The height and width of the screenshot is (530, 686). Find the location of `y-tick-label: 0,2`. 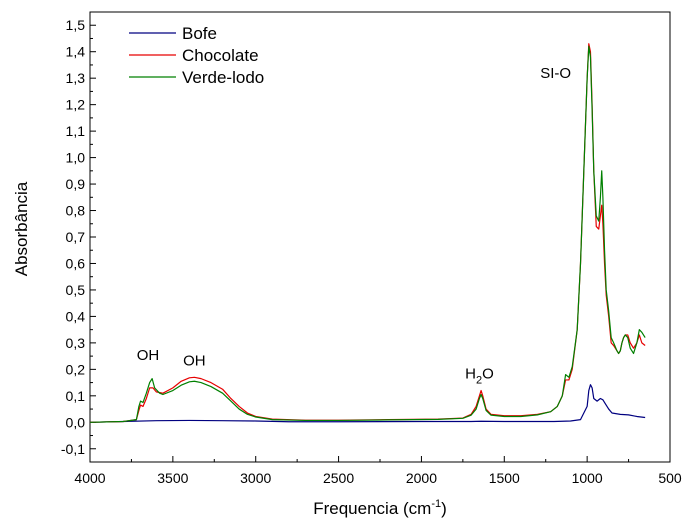

y-tick-label: 0,2 is located at coordinates (76, 369).